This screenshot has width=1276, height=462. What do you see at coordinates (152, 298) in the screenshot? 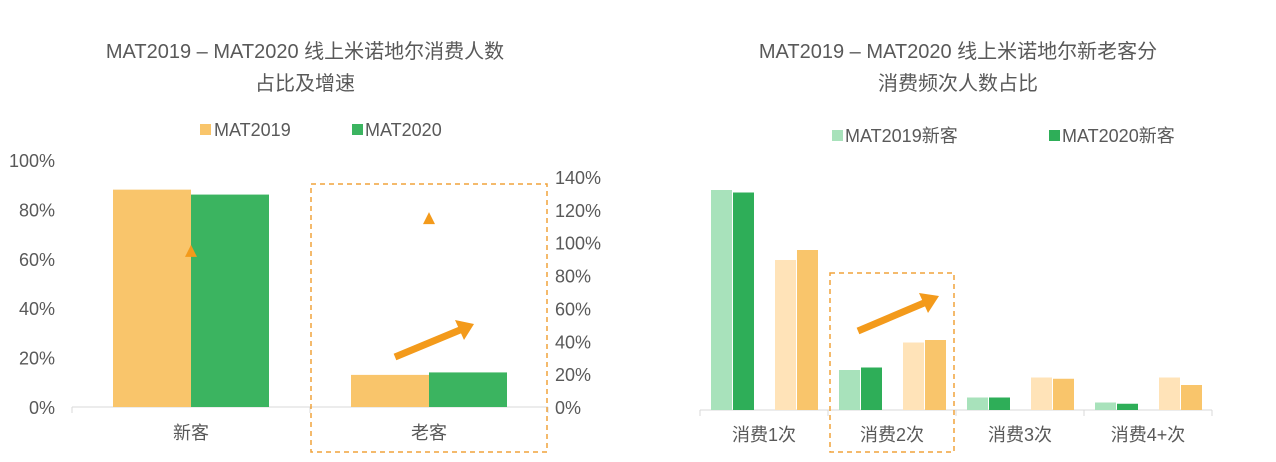
I see `chart1-bar-2019-new` at bounding box center [152, 298].